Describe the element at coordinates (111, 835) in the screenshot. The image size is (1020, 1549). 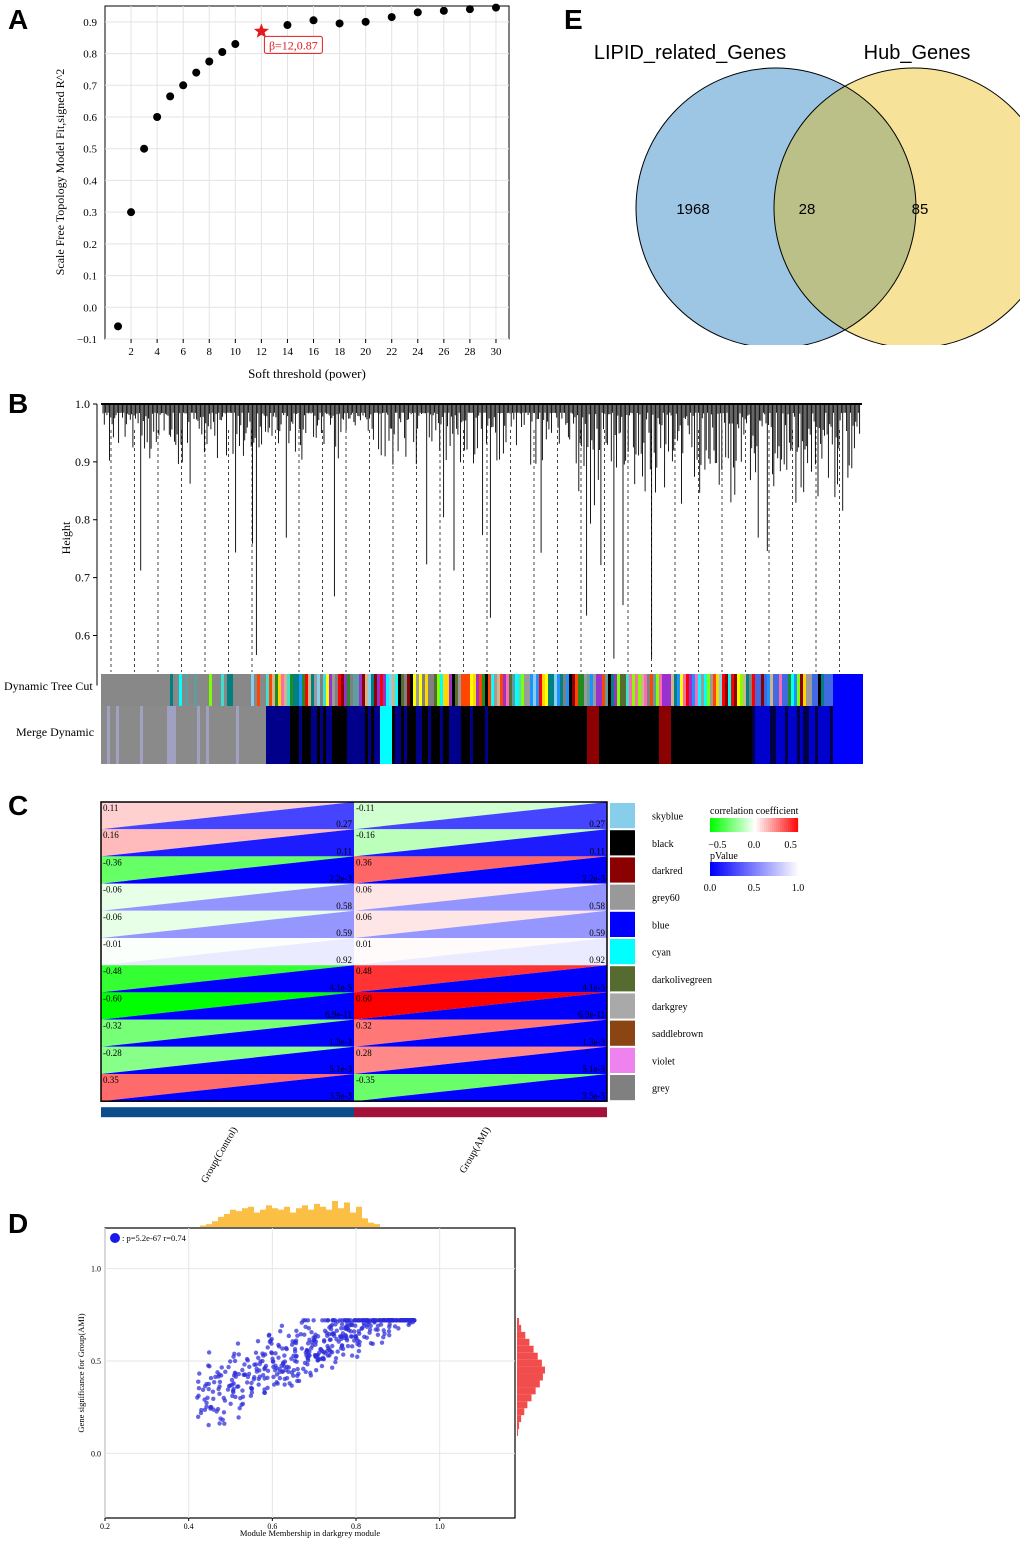
I see `corr-value: 0.16` at that location.